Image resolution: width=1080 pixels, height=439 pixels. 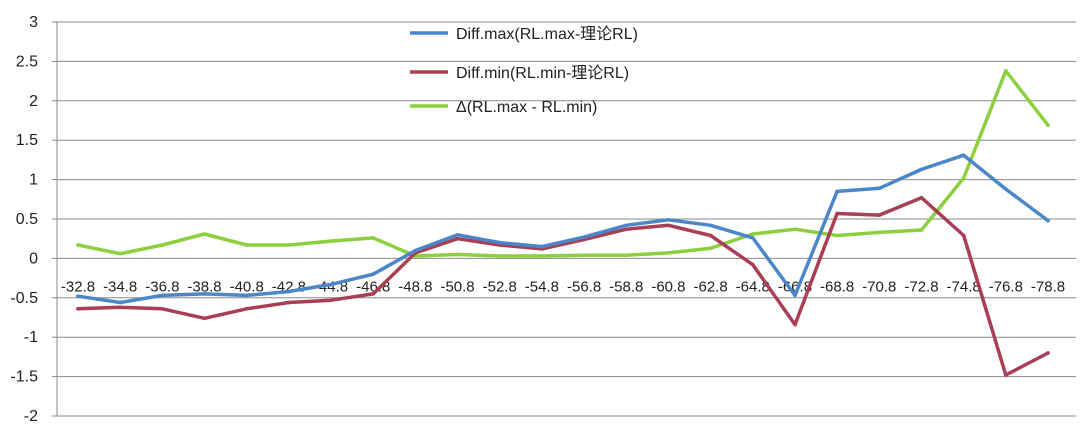 What do you see at coordinates (457, 286) in the screenshot?
I see `x-tick-label: -50.8` at bounding box center [457, 286].